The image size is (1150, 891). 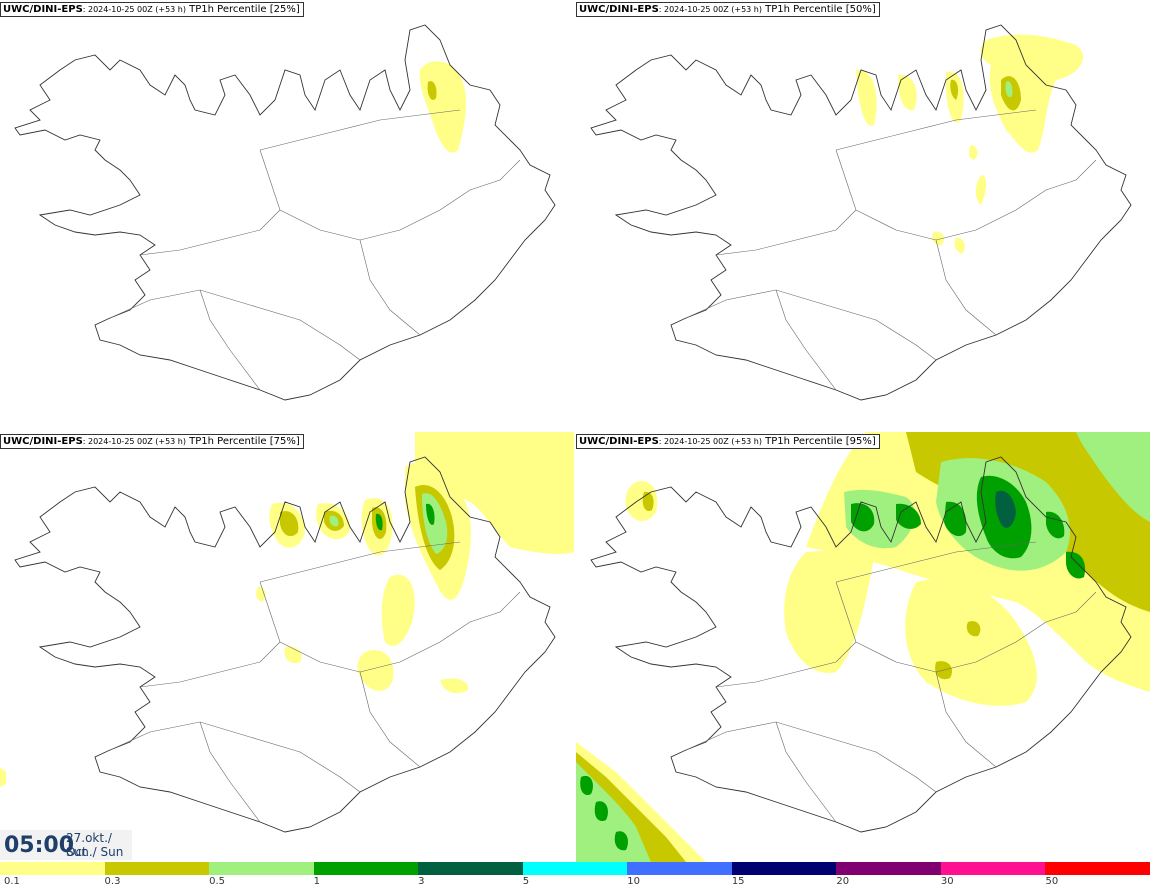 What do you see at coordinates (12, 881) in the screenshot?
I see `colorbar-tick-label: 0.1` at bounding box center [12, 881].